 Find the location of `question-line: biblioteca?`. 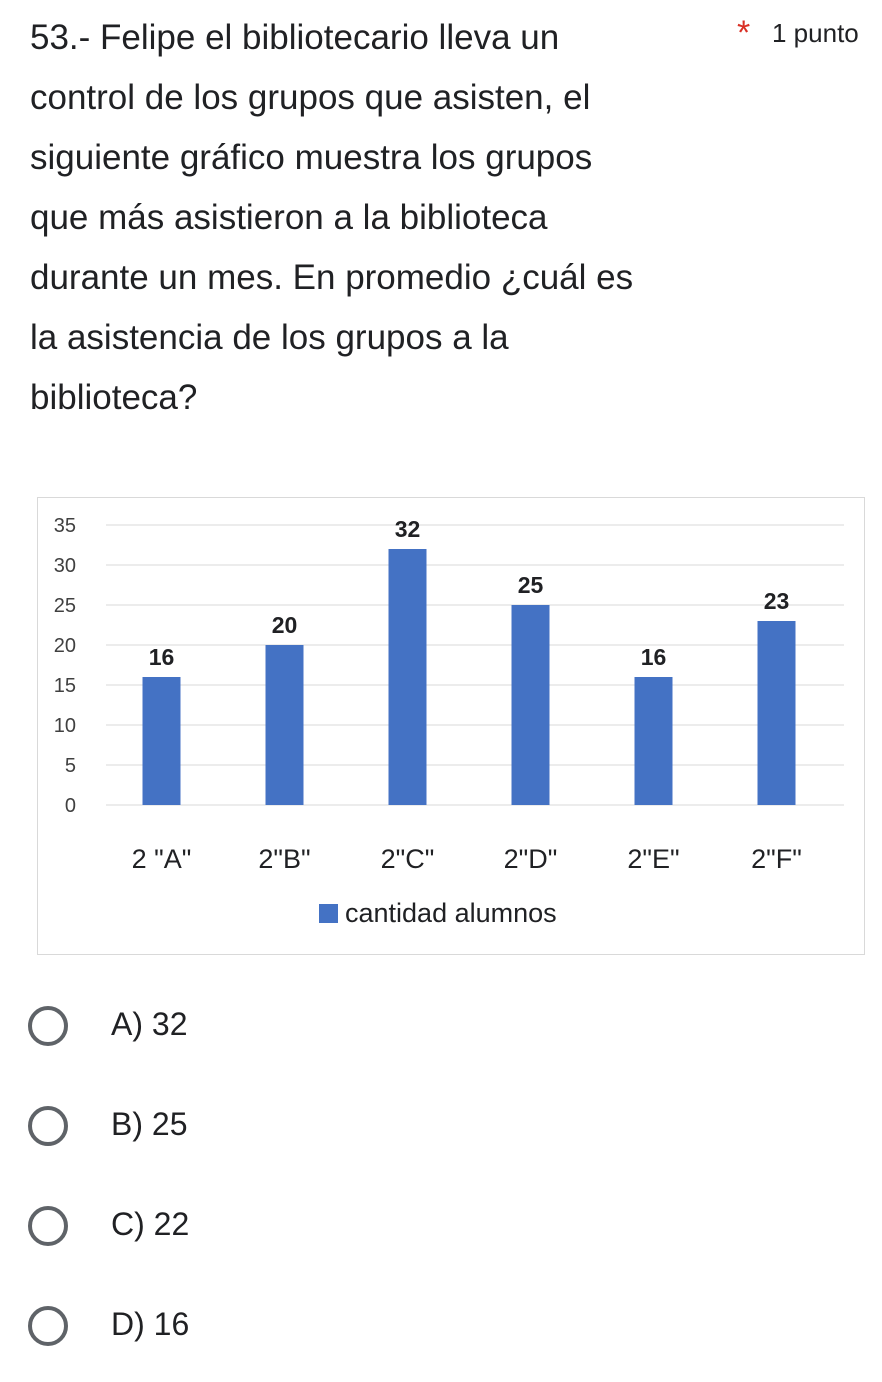

question-line: biblioteca? is located at coordinates (114, 397).